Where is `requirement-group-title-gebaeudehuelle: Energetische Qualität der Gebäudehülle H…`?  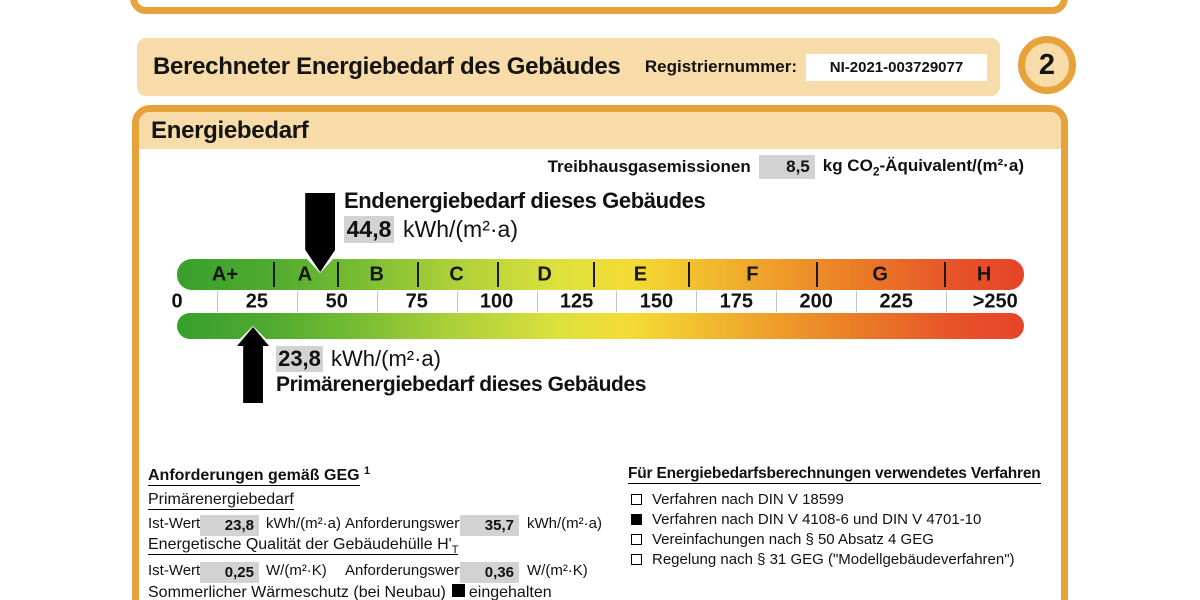 requirement-group-title-gebaeudehuelle: Energetische Qualität der Gebäudehülle H… is located at coordinates (303, 546).